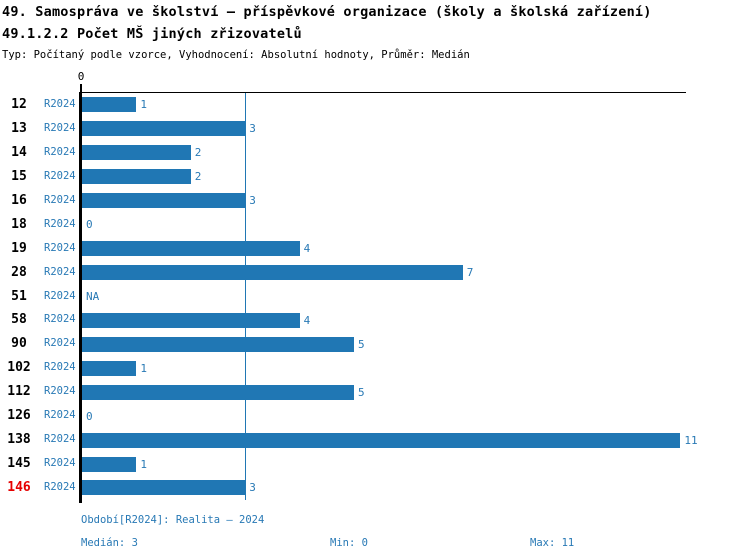 Image resolution: width=750 pixels, height=560 pixels. Describe the element at coordinates (375, 105) in the screenshot. I see `bar-row: 12 R2024 1` at that location.